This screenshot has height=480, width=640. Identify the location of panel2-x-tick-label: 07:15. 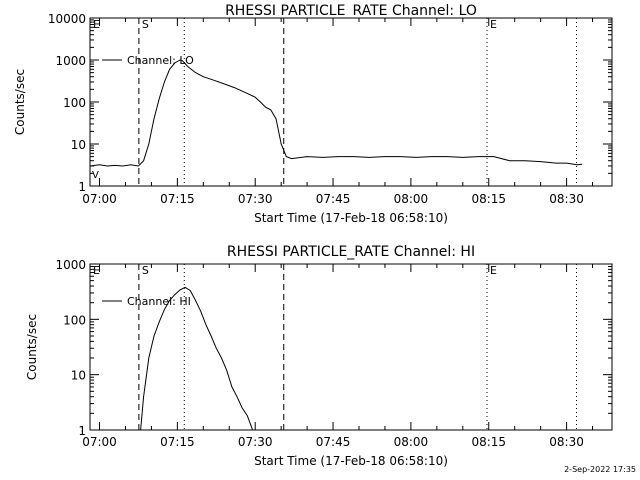
(177, 442).